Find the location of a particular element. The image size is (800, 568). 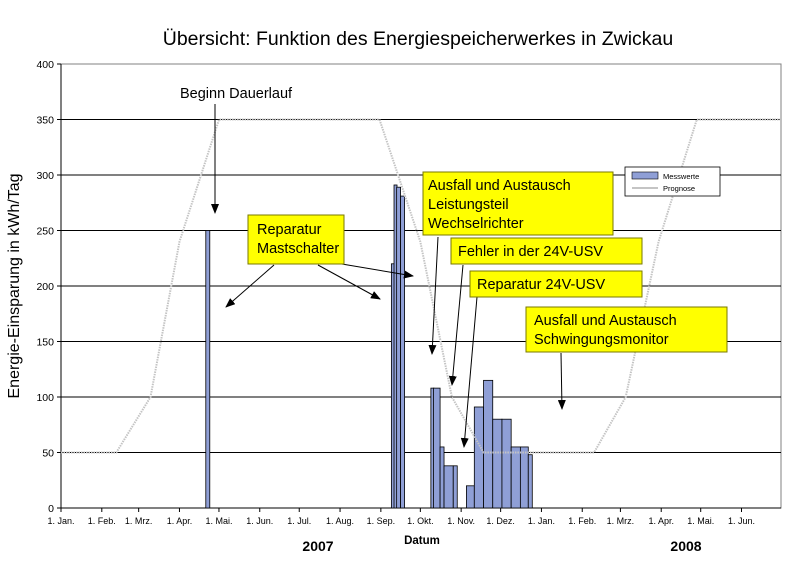

y-tick-label: 400 is located at coordinates (45, 65).